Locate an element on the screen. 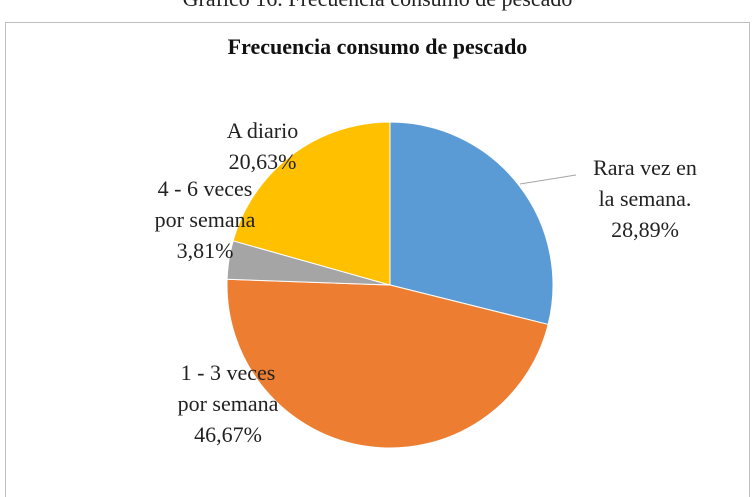 The height and width of the screenshot is (497, 755). leader-line is located at coordinates (548, 179).